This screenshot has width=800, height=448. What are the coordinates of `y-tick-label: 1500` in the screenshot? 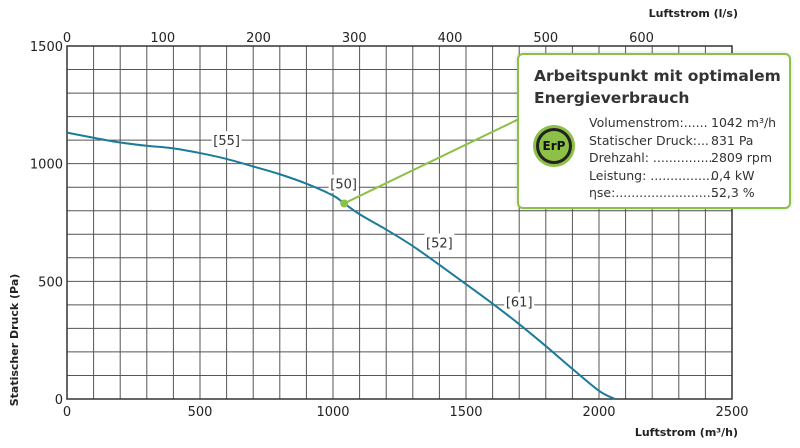 It's located at (46, 47).